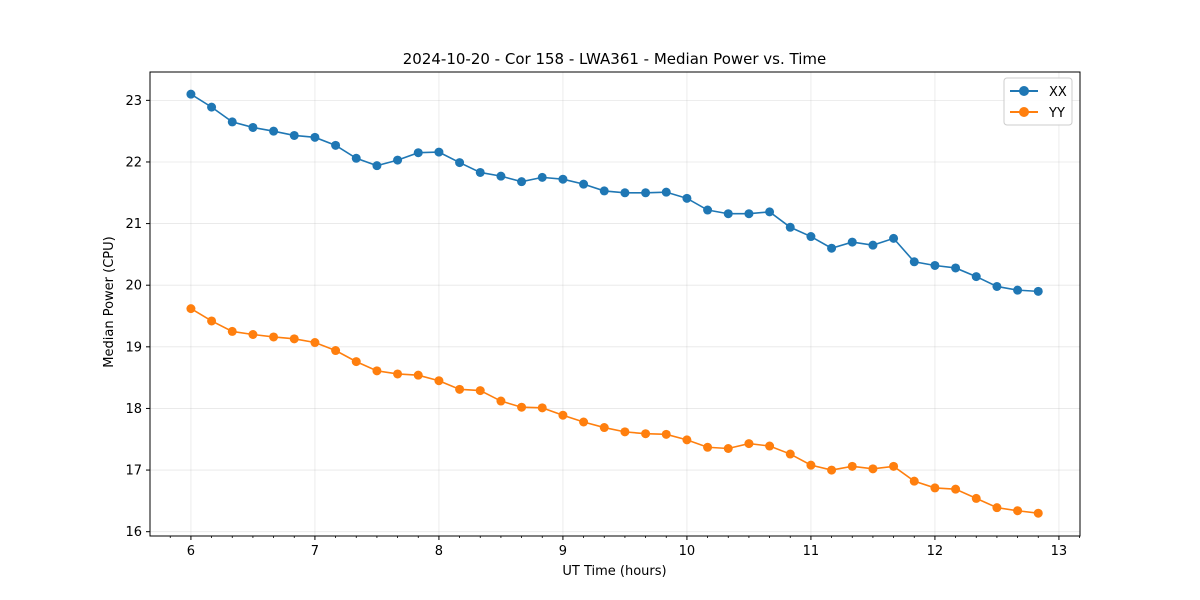 The height and width of the screenshot is (600, 1200). I want to click on y-tick-label: 19, so click(133, 347).